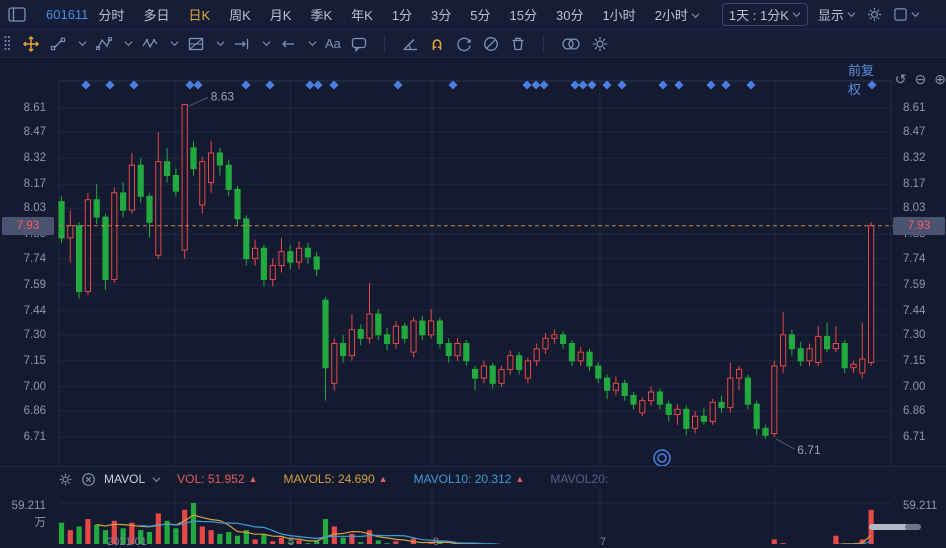 The image size is (946, 548). What do you see at coordinates (493, 479) in the screenshot?
I see `mavol10-value: 20.312` at bounding box center [493, 479].